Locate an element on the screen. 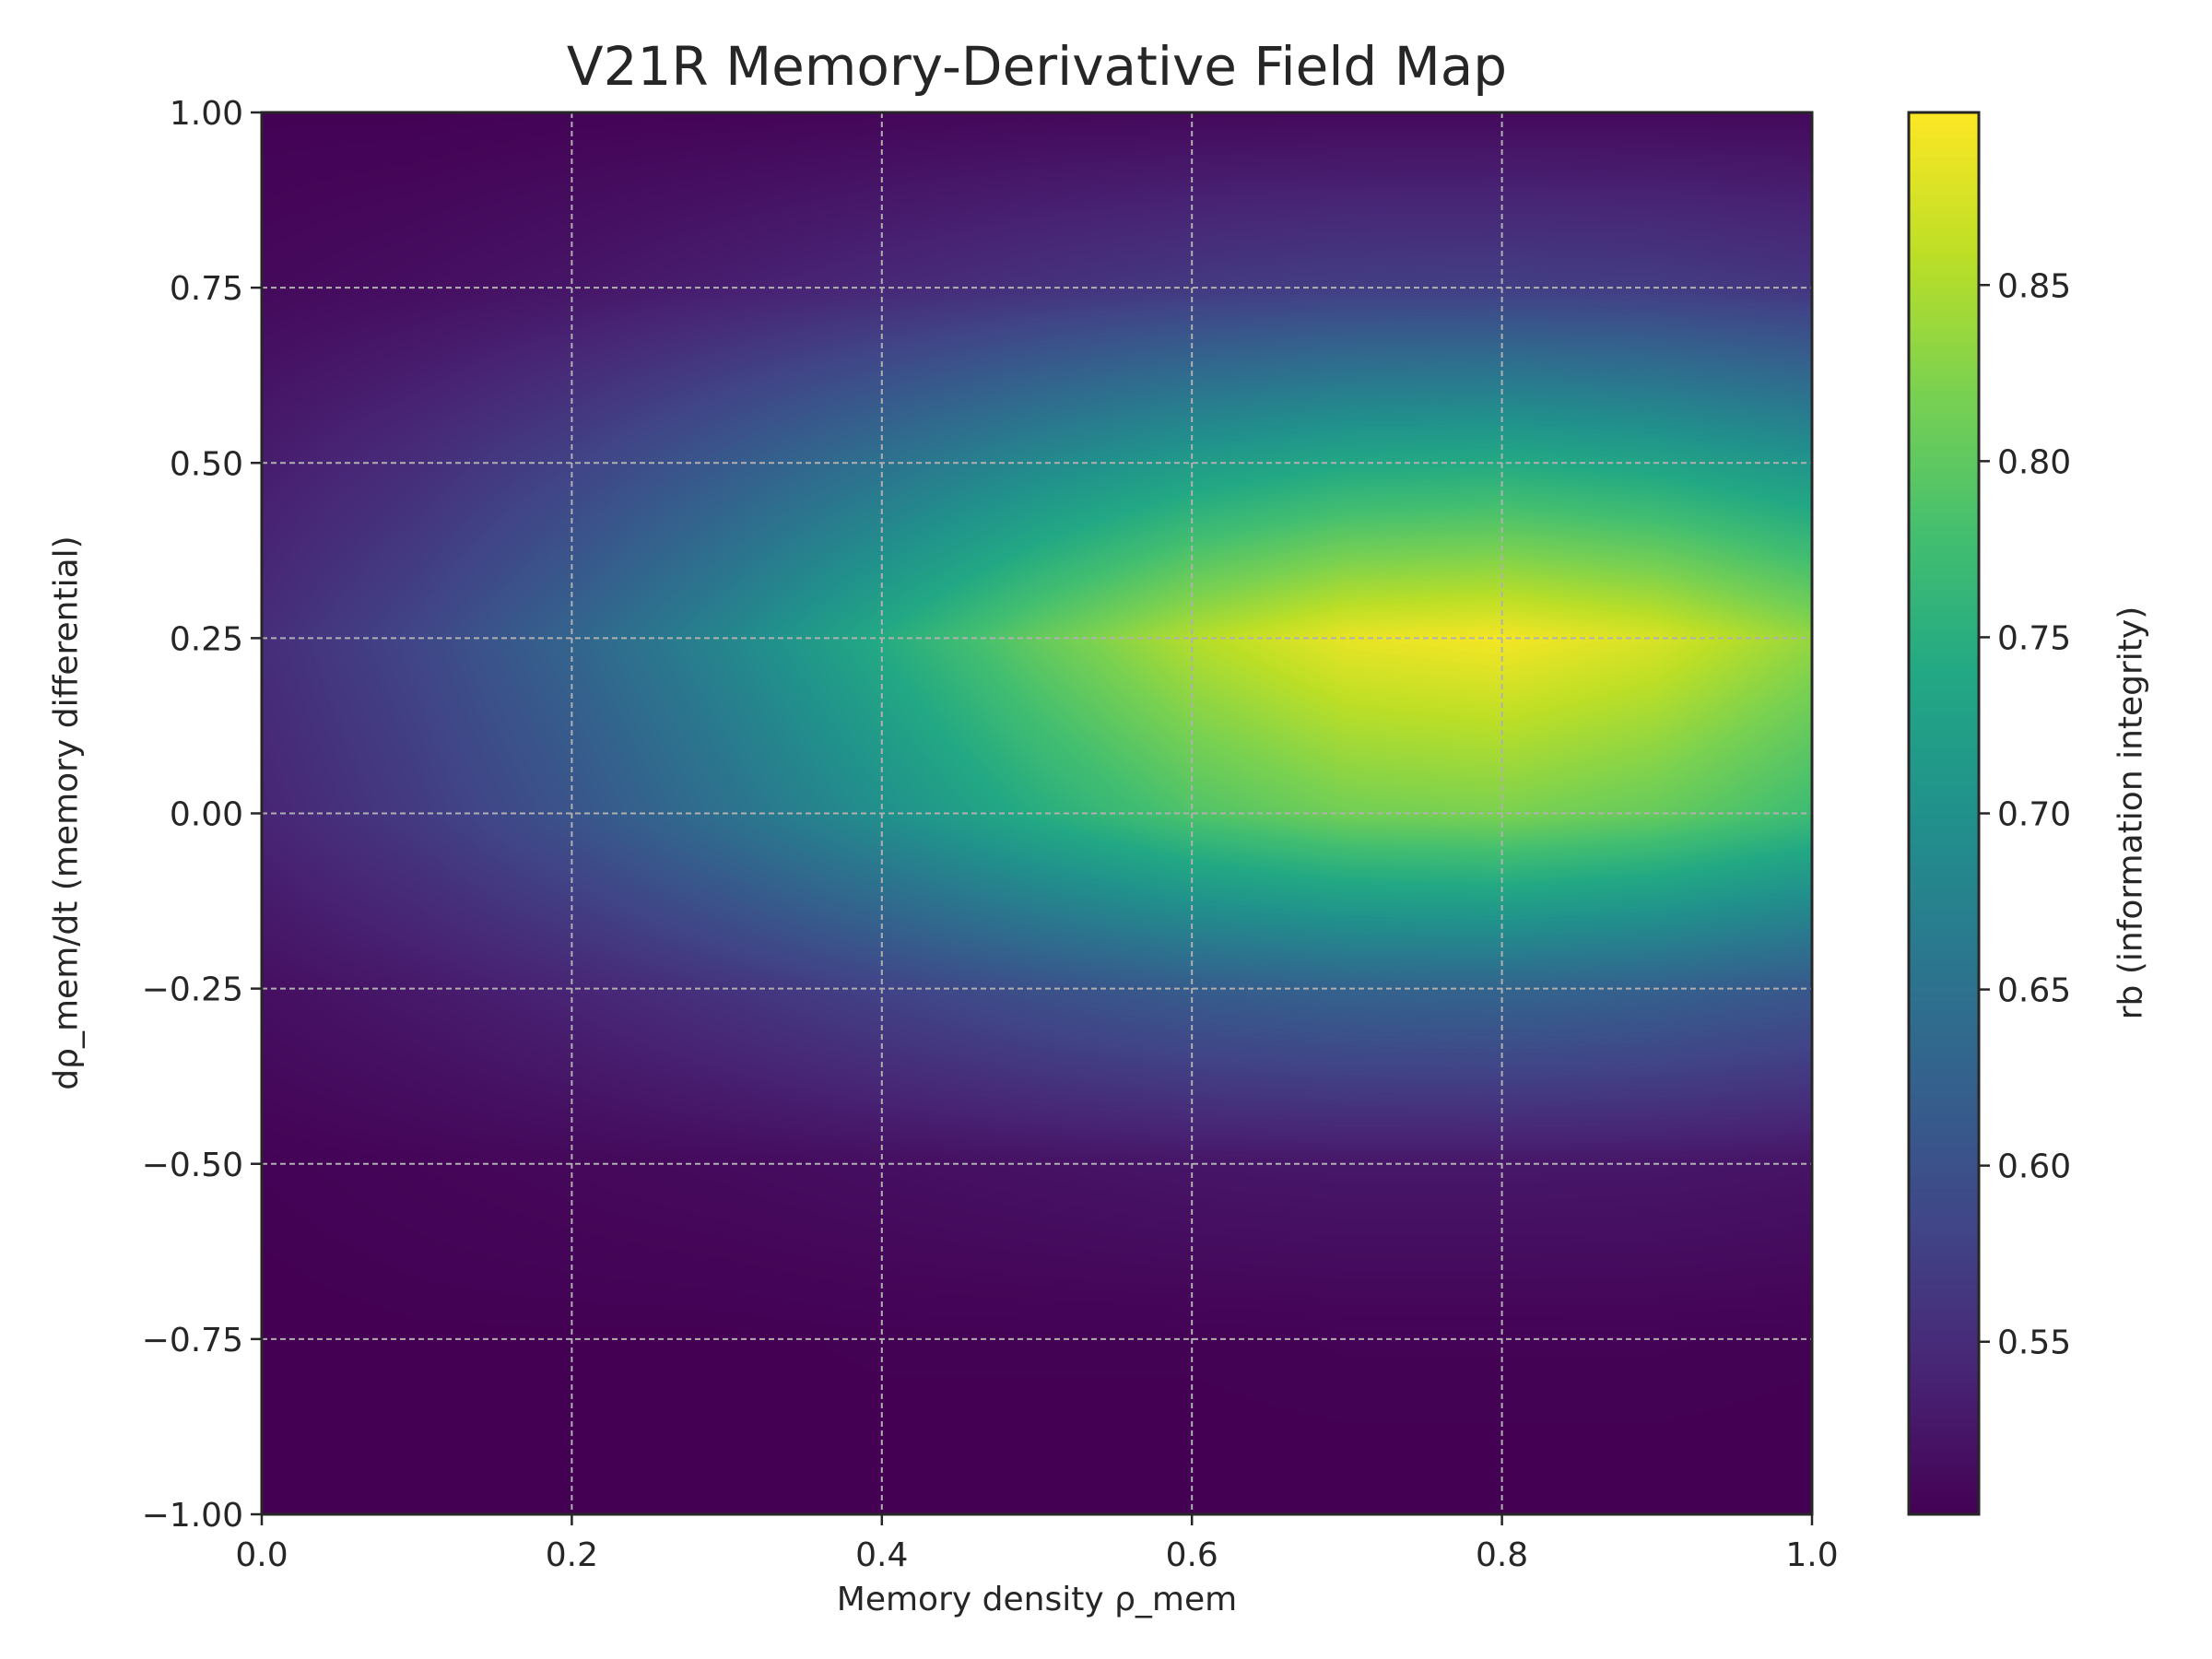 The image size is (2212, 1659). x-axis-label: Memory density ρ_mem is located at coordinates (1037, 1599).